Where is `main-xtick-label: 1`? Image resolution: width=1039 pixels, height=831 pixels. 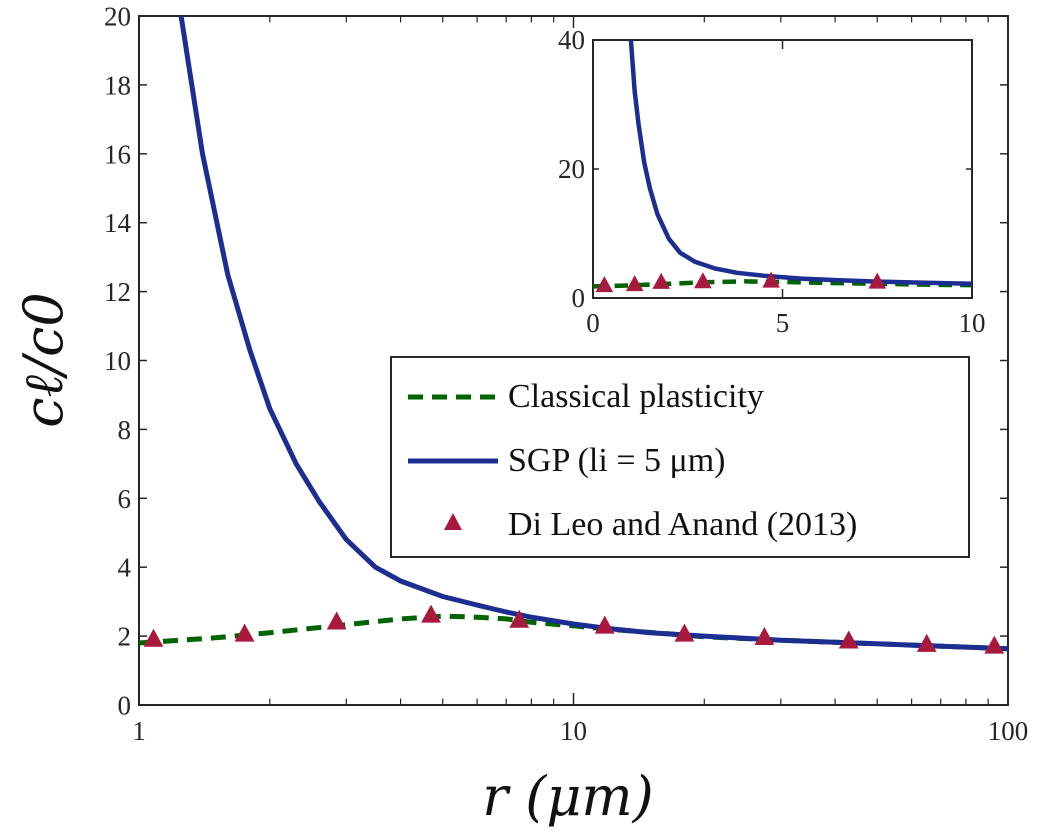 main-xtick-label: 1 is located at coordinates (139, 731).